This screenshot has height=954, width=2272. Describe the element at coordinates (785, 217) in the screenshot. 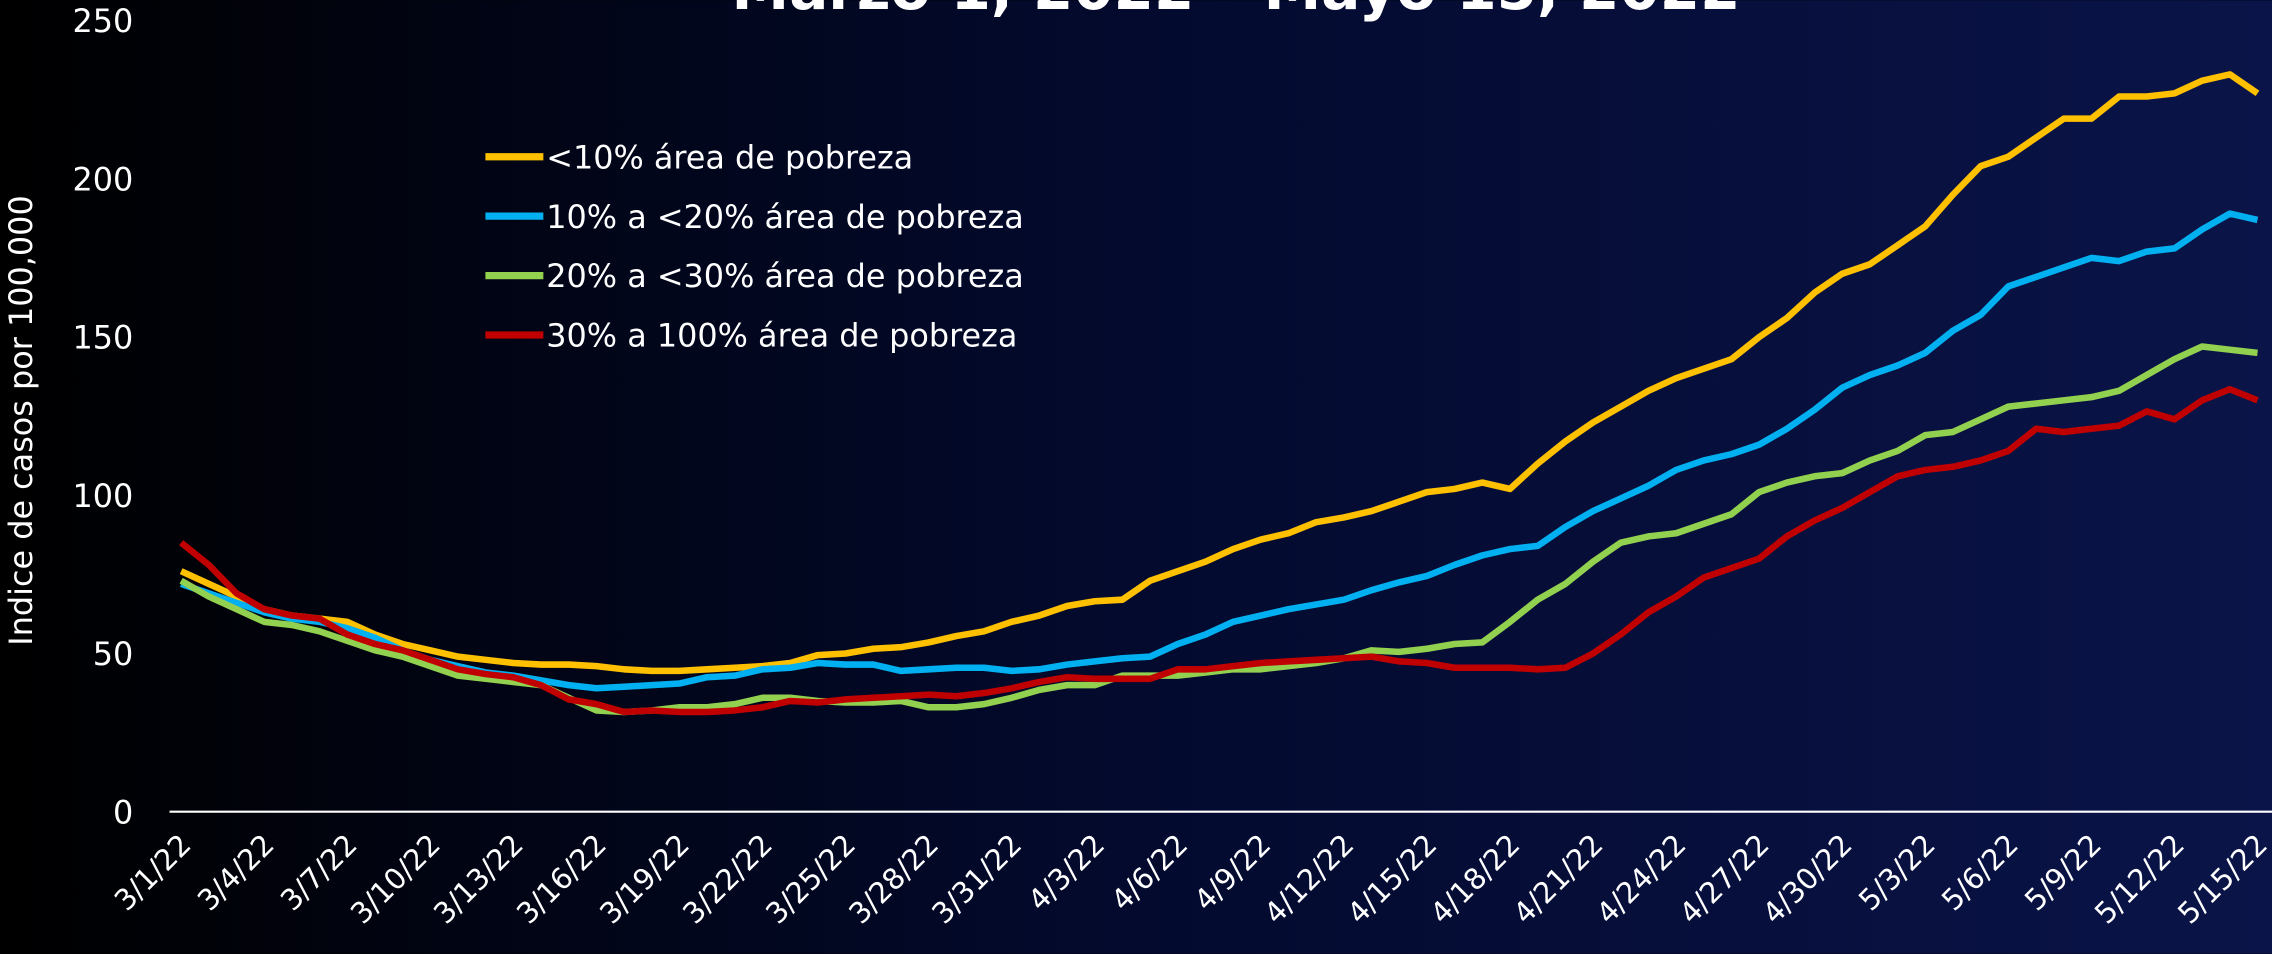

I see `legend-label: 10% a <20% área de pobreza` at that location.